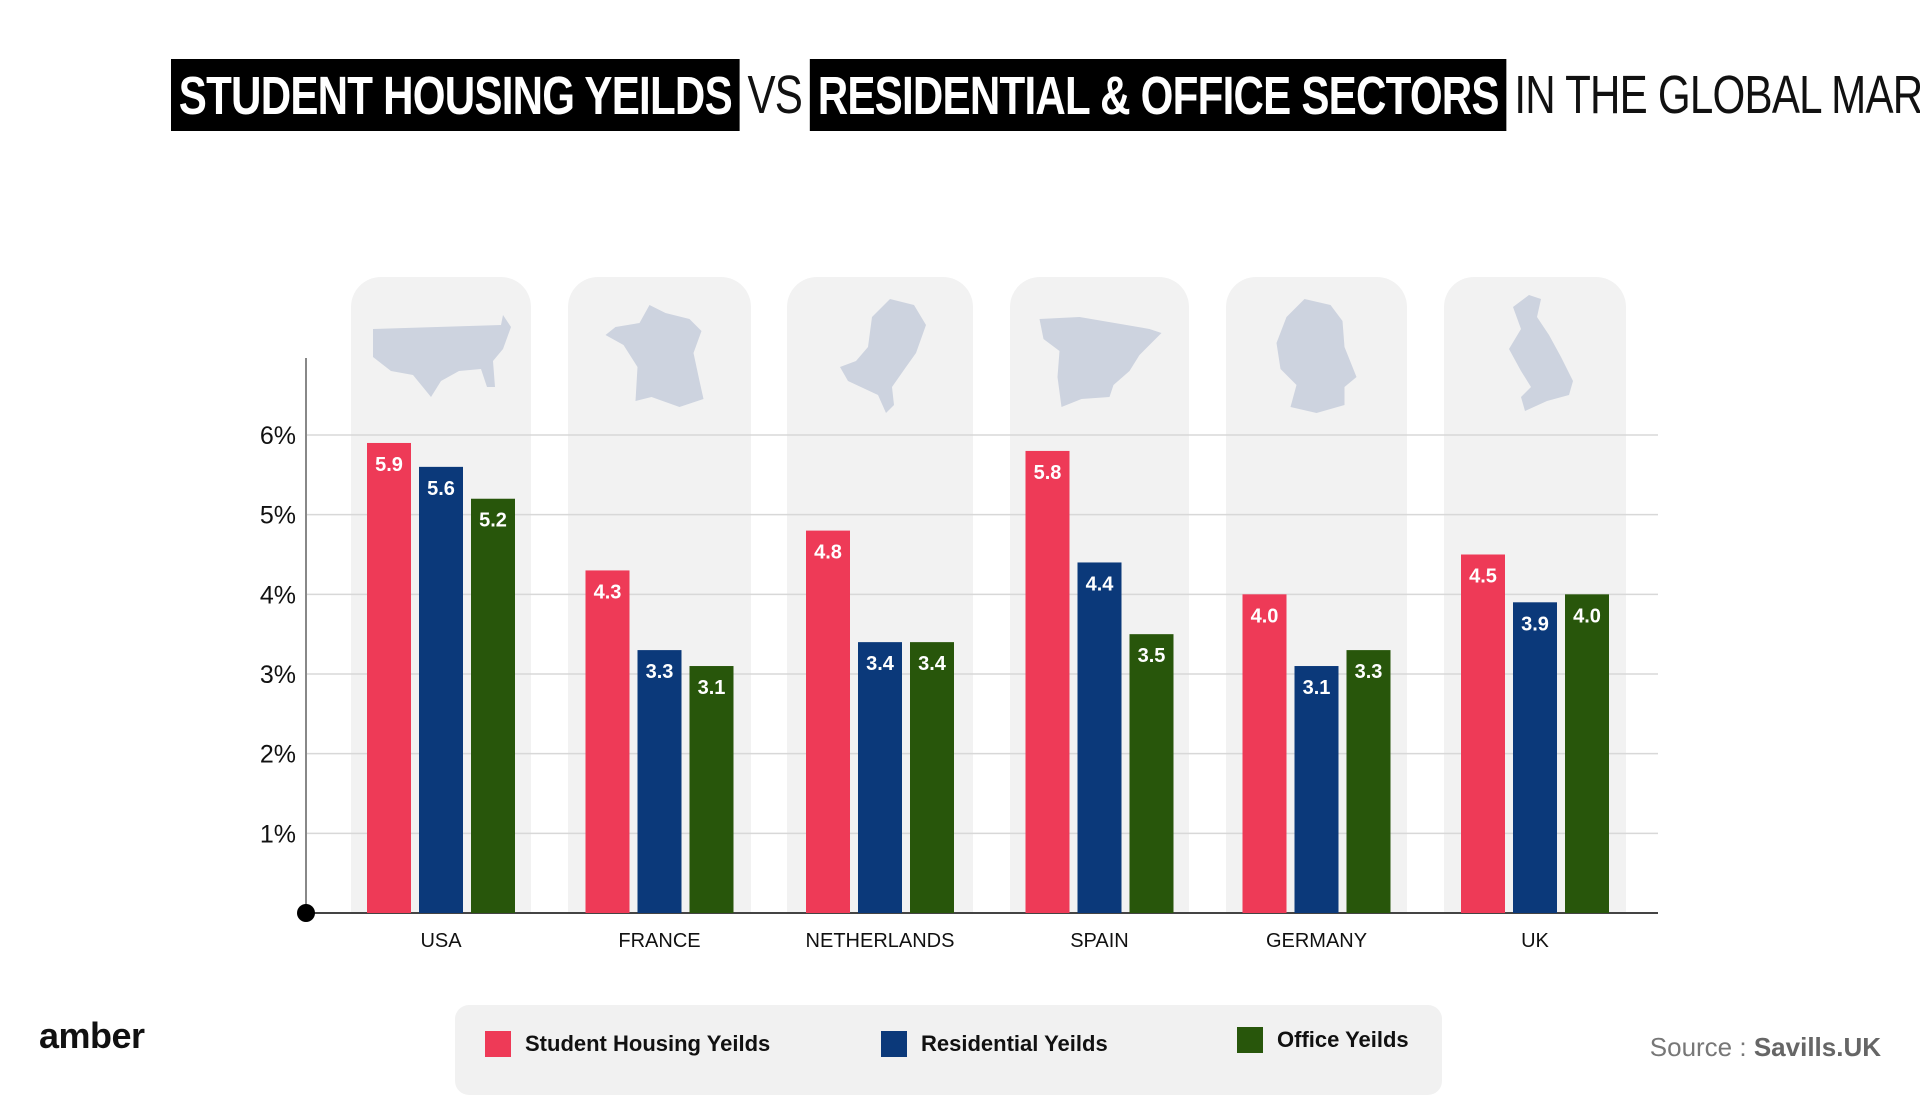 This screenshot has width=1920, height=1095. I want to click on y-tick-label: 4%, so click(278, 595).